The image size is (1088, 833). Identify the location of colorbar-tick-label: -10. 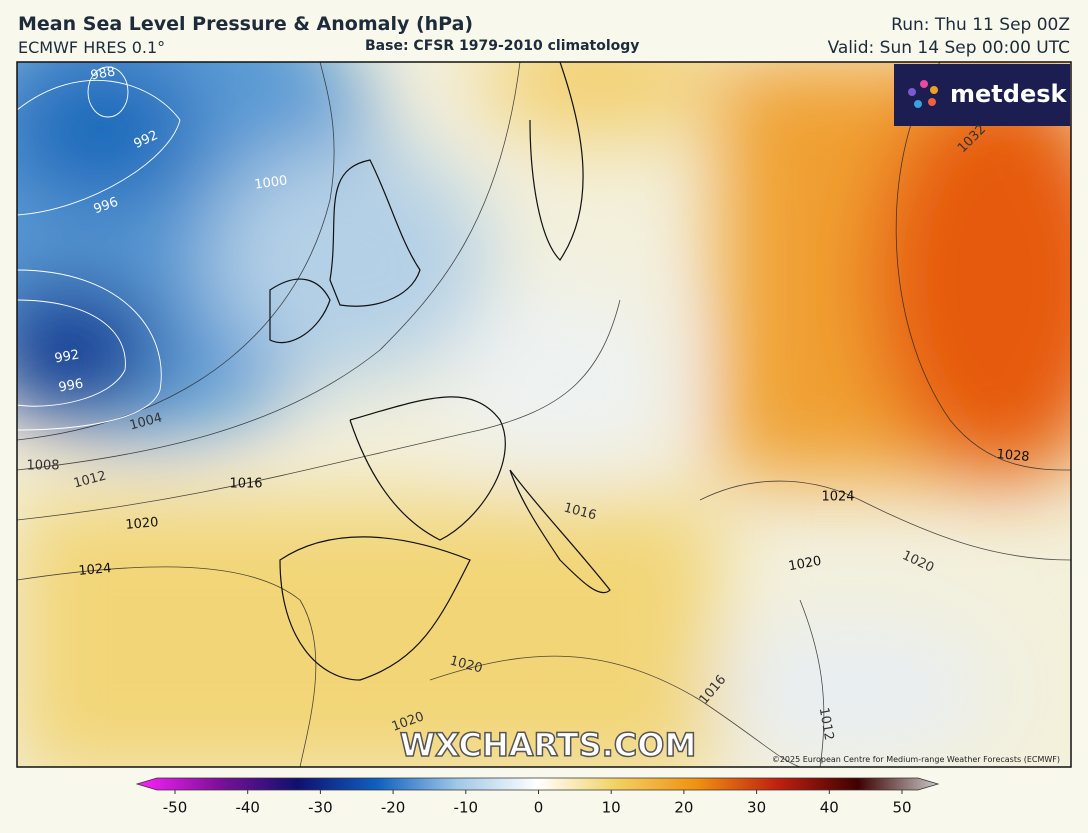
(466, 808).